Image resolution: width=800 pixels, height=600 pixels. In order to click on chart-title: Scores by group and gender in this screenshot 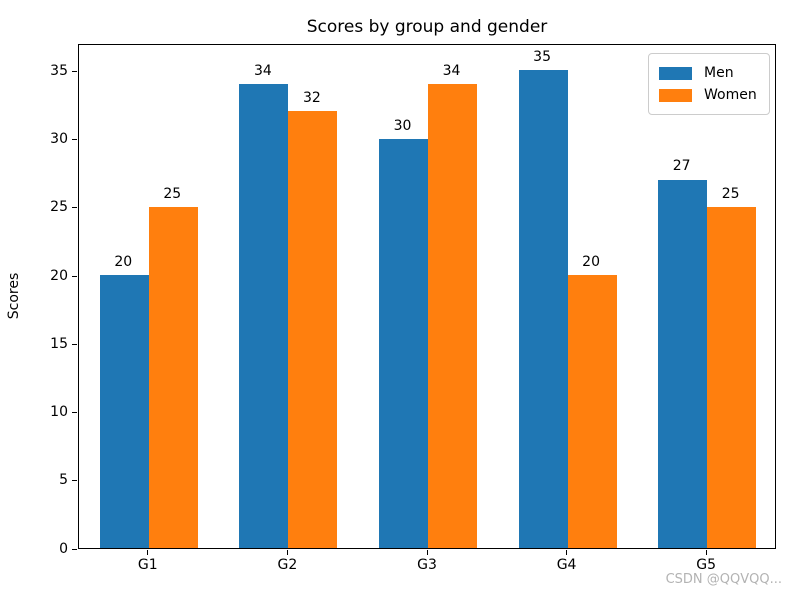, I will do `click(427, 27)`.